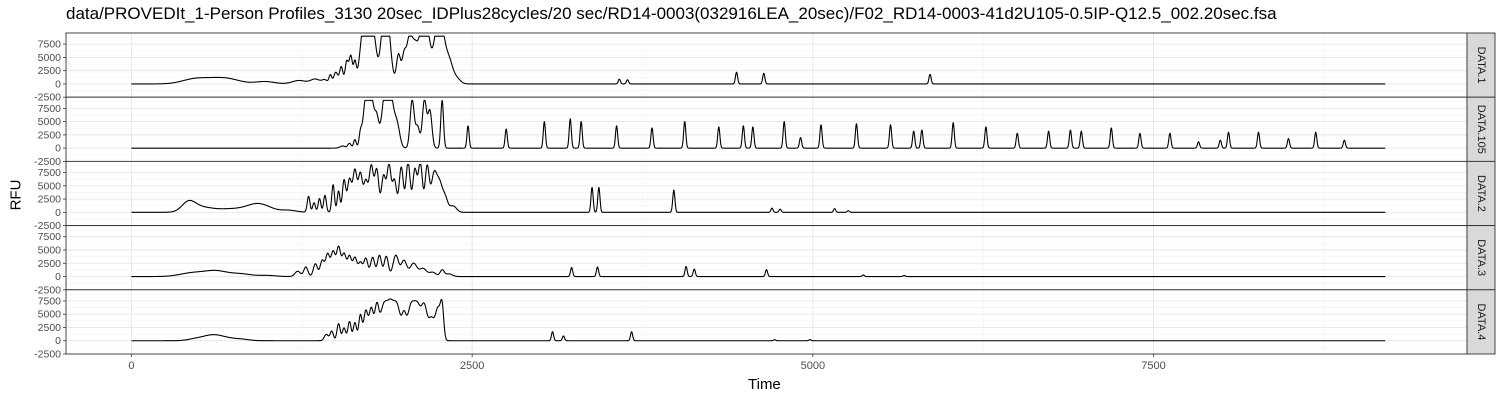  What do you see at coordinates (131, 366) in the screenshot?
I see `x-tick-label: 0` at bounding box center [131, 366].